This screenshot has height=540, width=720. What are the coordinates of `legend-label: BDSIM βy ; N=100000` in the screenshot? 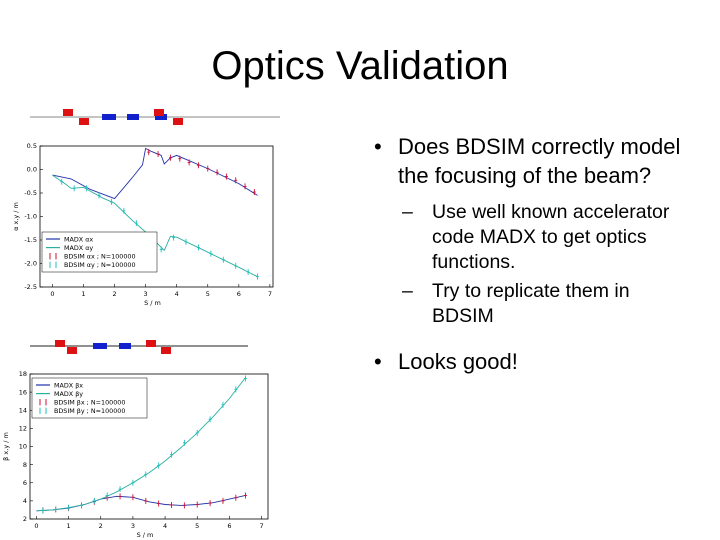 It's located at (89, 411).